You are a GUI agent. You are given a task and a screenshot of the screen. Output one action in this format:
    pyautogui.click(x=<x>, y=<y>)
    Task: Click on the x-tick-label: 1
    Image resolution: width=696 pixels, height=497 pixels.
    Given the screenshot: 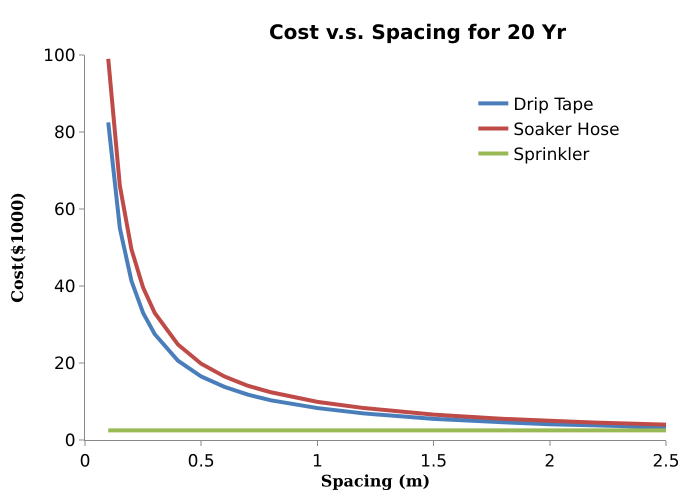 What is the action you would take?
    pyautogui.click(x=317, y=461)
    